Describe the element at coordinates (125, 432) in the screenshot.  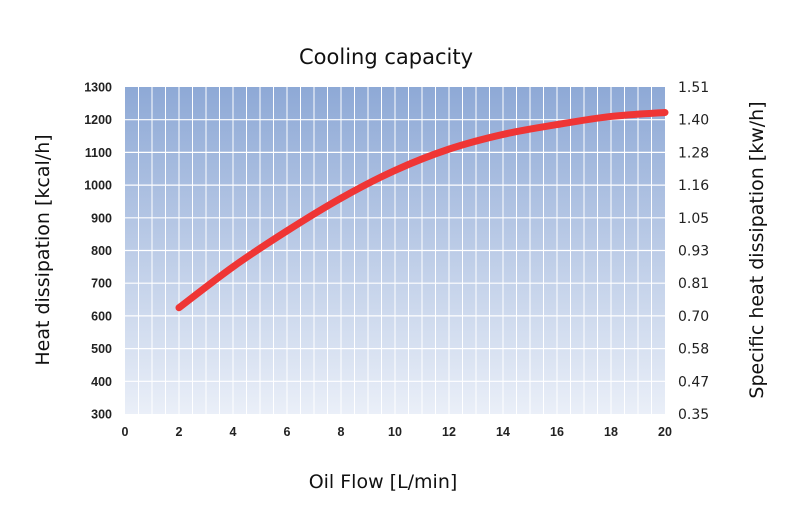
I see `x-tick-label: 0` at that location.